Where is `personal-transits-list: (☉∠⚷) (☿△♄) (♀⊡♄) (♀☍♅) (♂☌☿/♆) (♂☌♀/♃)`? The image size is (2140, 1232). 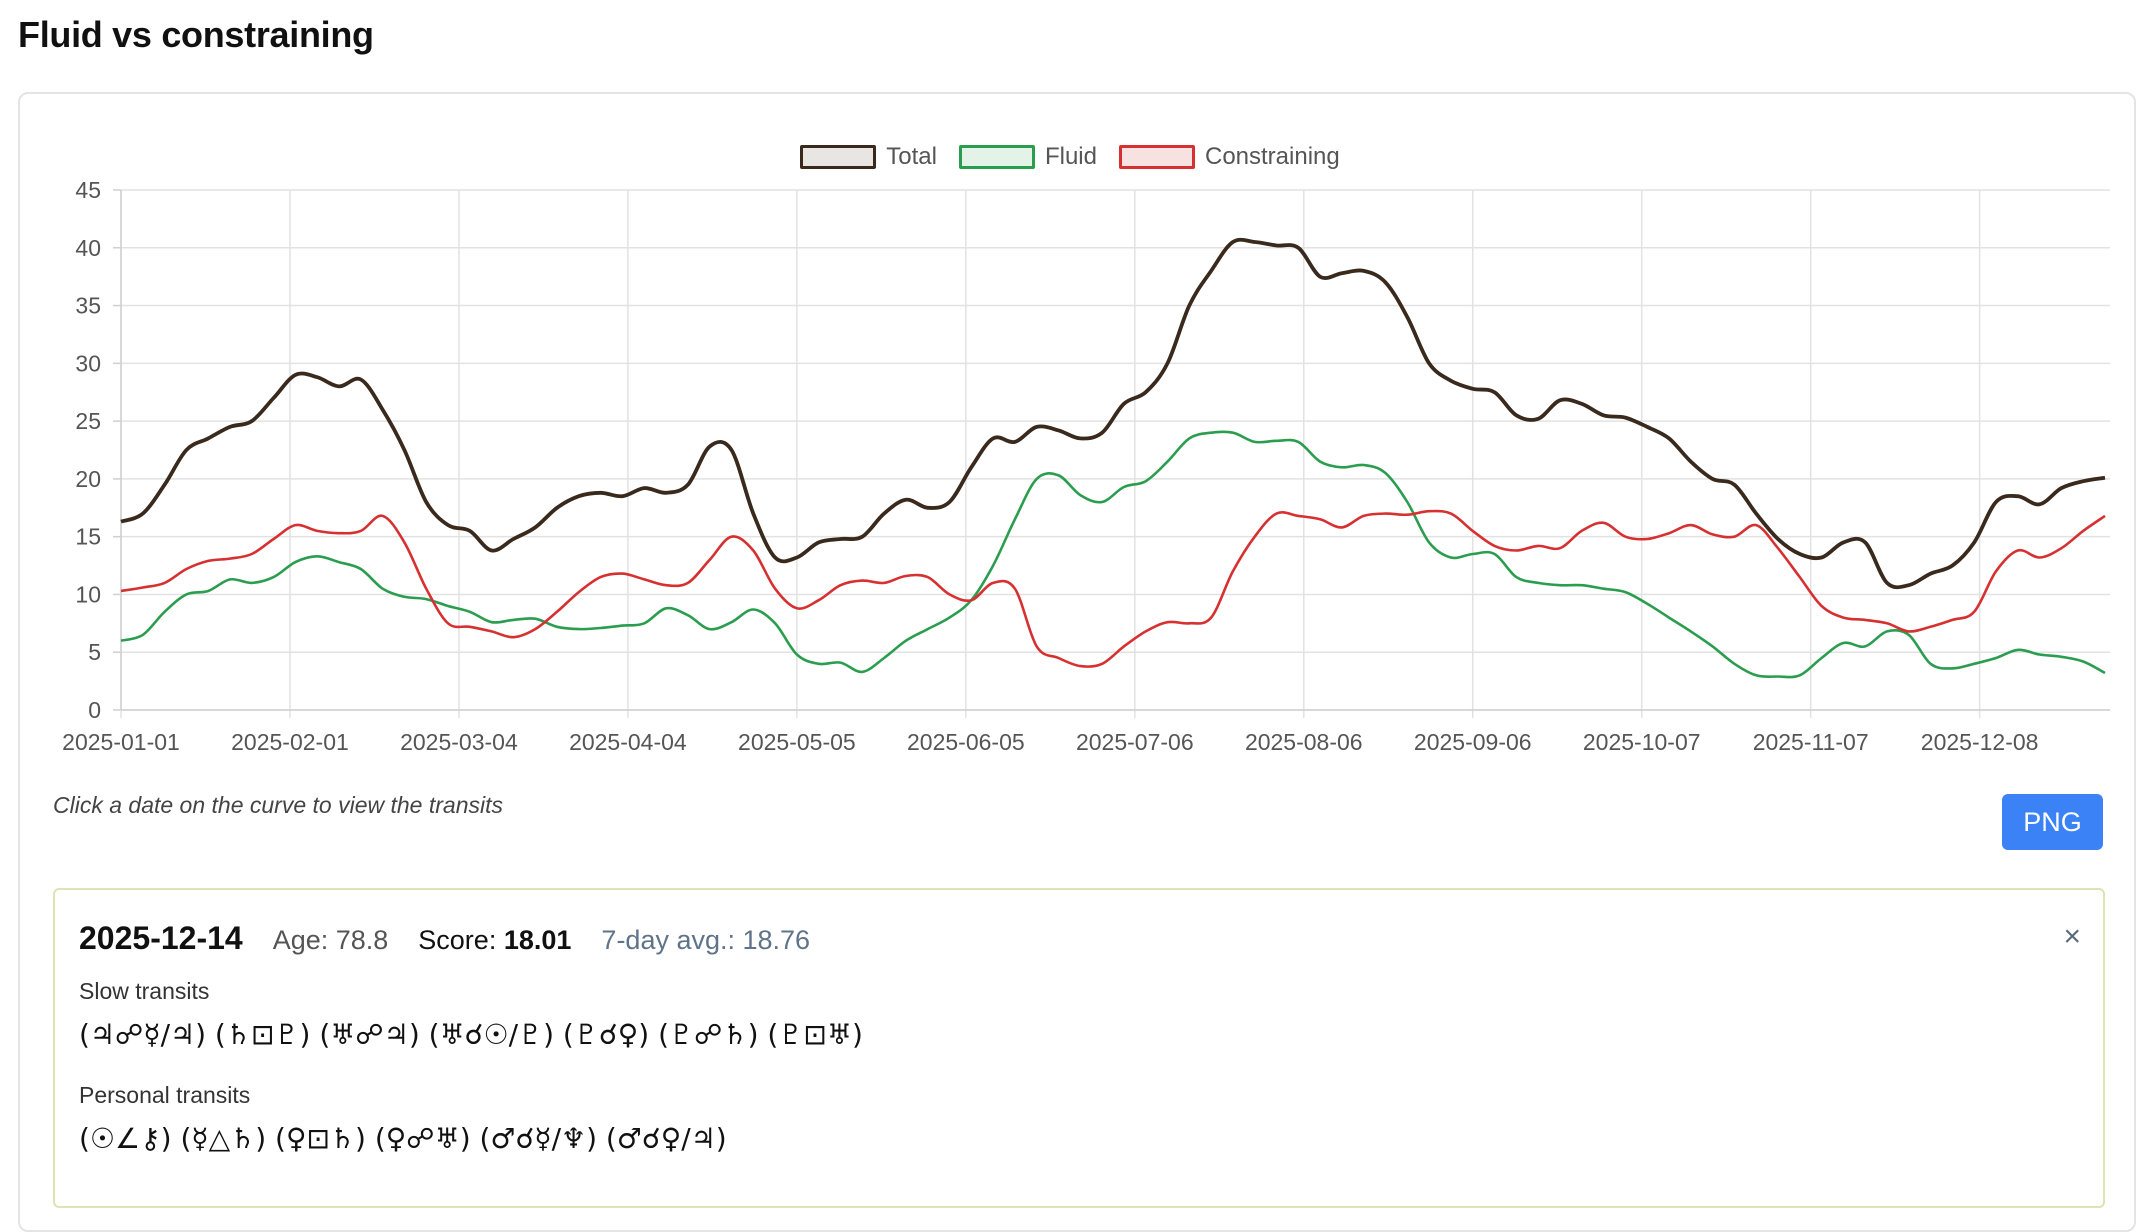
personal-transits-list: (☉∠⚷) (☿△♄) (♀⊡♄) (♀☍♅) (♂☌☿/♆) (♂☌♀/♃) is located at coordinates (403, 1138).